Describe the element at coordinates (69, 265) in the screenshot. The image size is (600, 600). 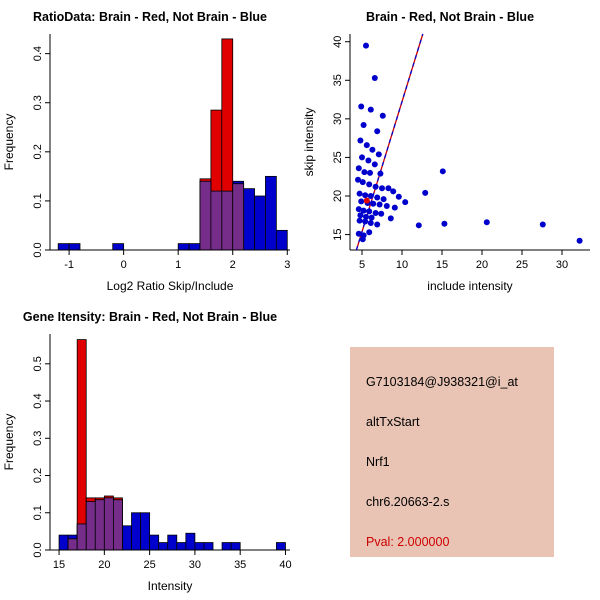
I see `svg-text: -1` at that location.